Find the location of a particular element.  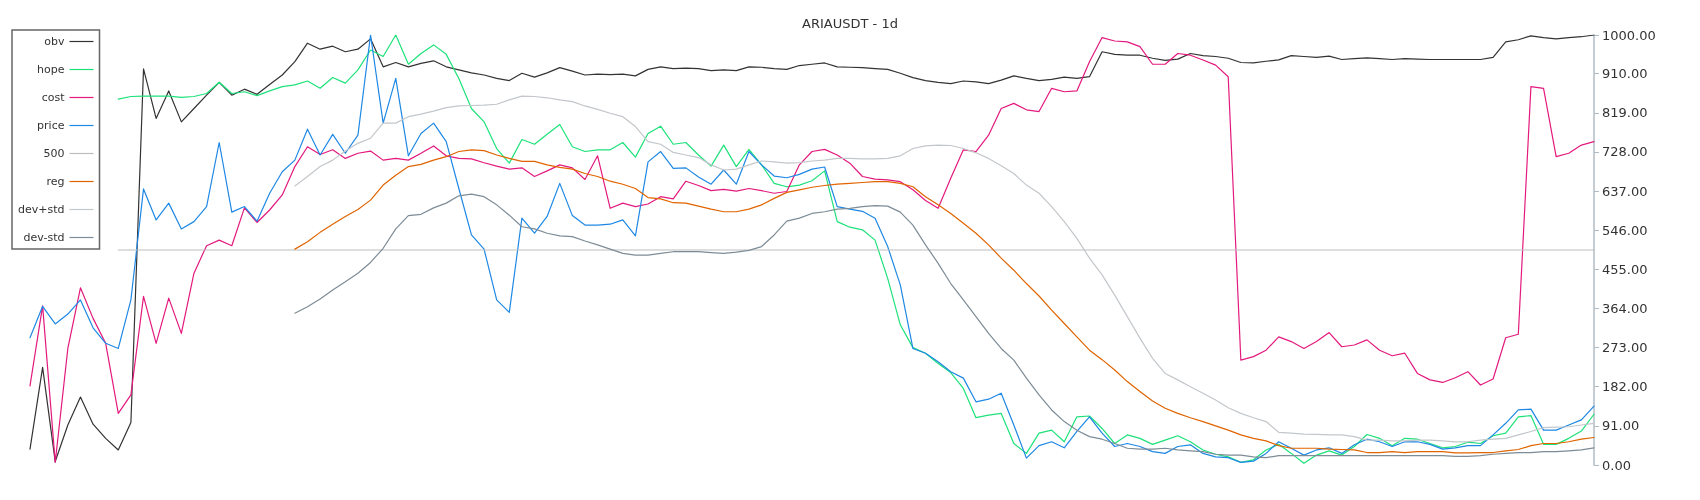

y-tick-label: 546.00 is located at coordinates (1625, 230).